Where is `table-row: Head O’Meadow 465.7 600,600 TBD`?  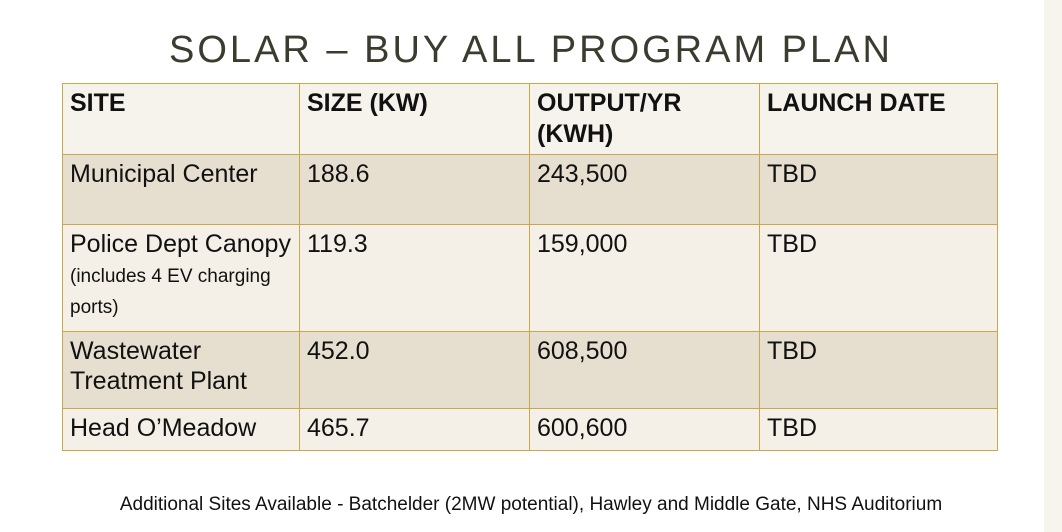 table-row: Head O’Meadow 465.7 600,600 TBD is located at coordinates (530, 429).